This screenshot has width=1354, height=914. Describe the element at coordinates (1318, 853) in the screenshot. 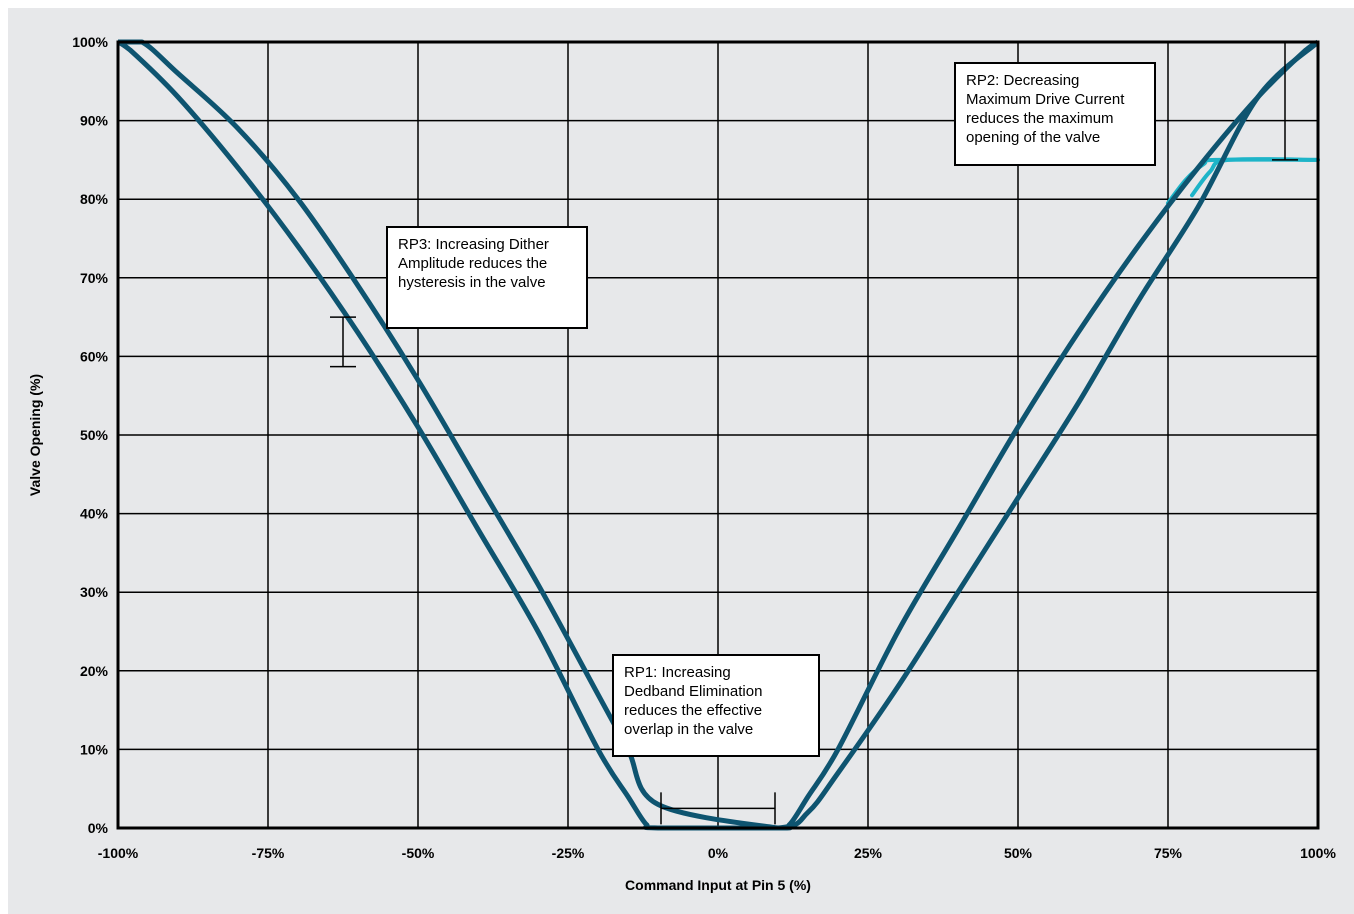

I see `x-tick-label: 100%` at that location.